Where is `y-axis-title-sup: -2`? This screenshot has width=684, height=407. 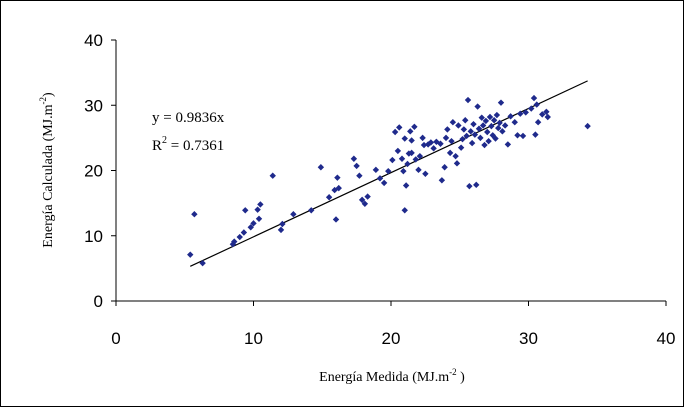
y-axis-title-sup: -2 is located at coordinates (43, 101).